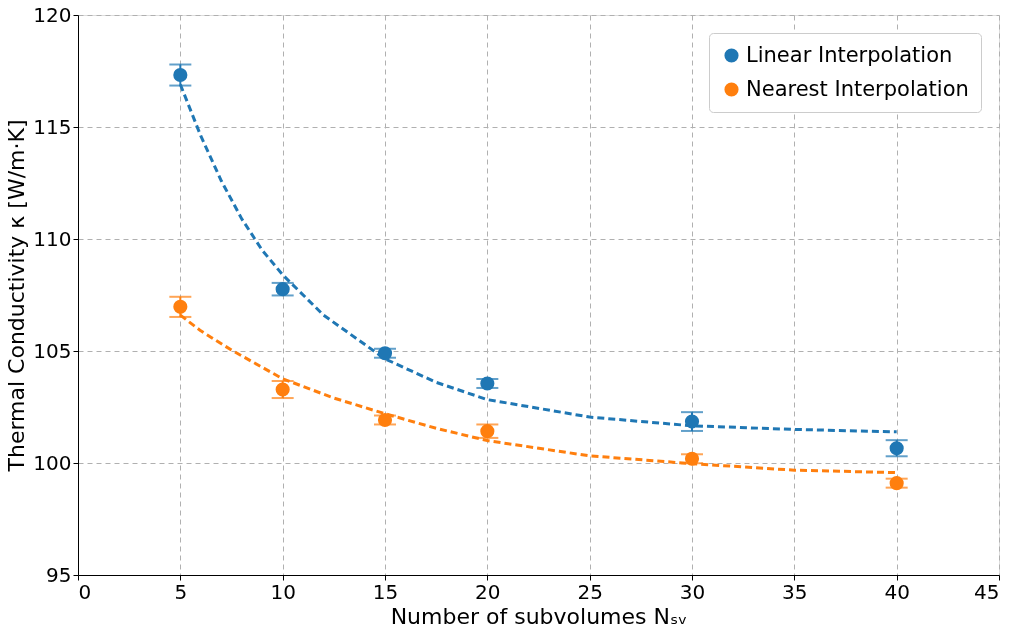 The width and height of the screenshot is (1010, 638). What do you see at coordinates (849, 54) in the screenshot?
I see `legend-label: Linear Interpolation` at bounding box center [849, 54].